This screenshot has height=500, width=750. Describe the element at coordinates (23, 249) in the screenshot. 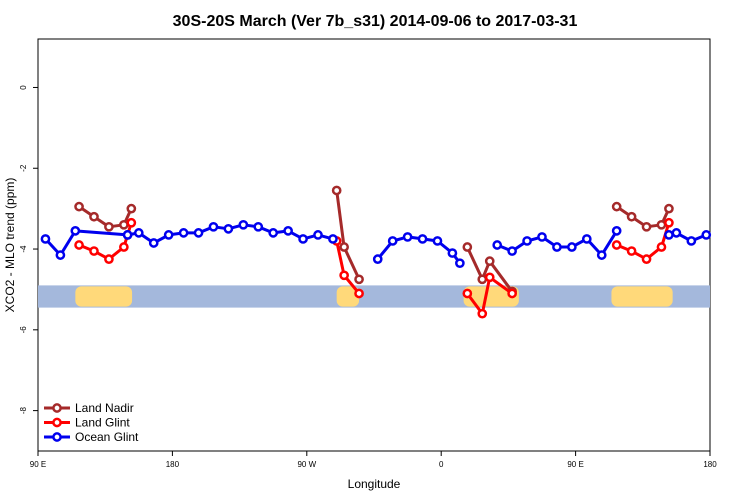

I see `y-tick-label: -4` at that location.